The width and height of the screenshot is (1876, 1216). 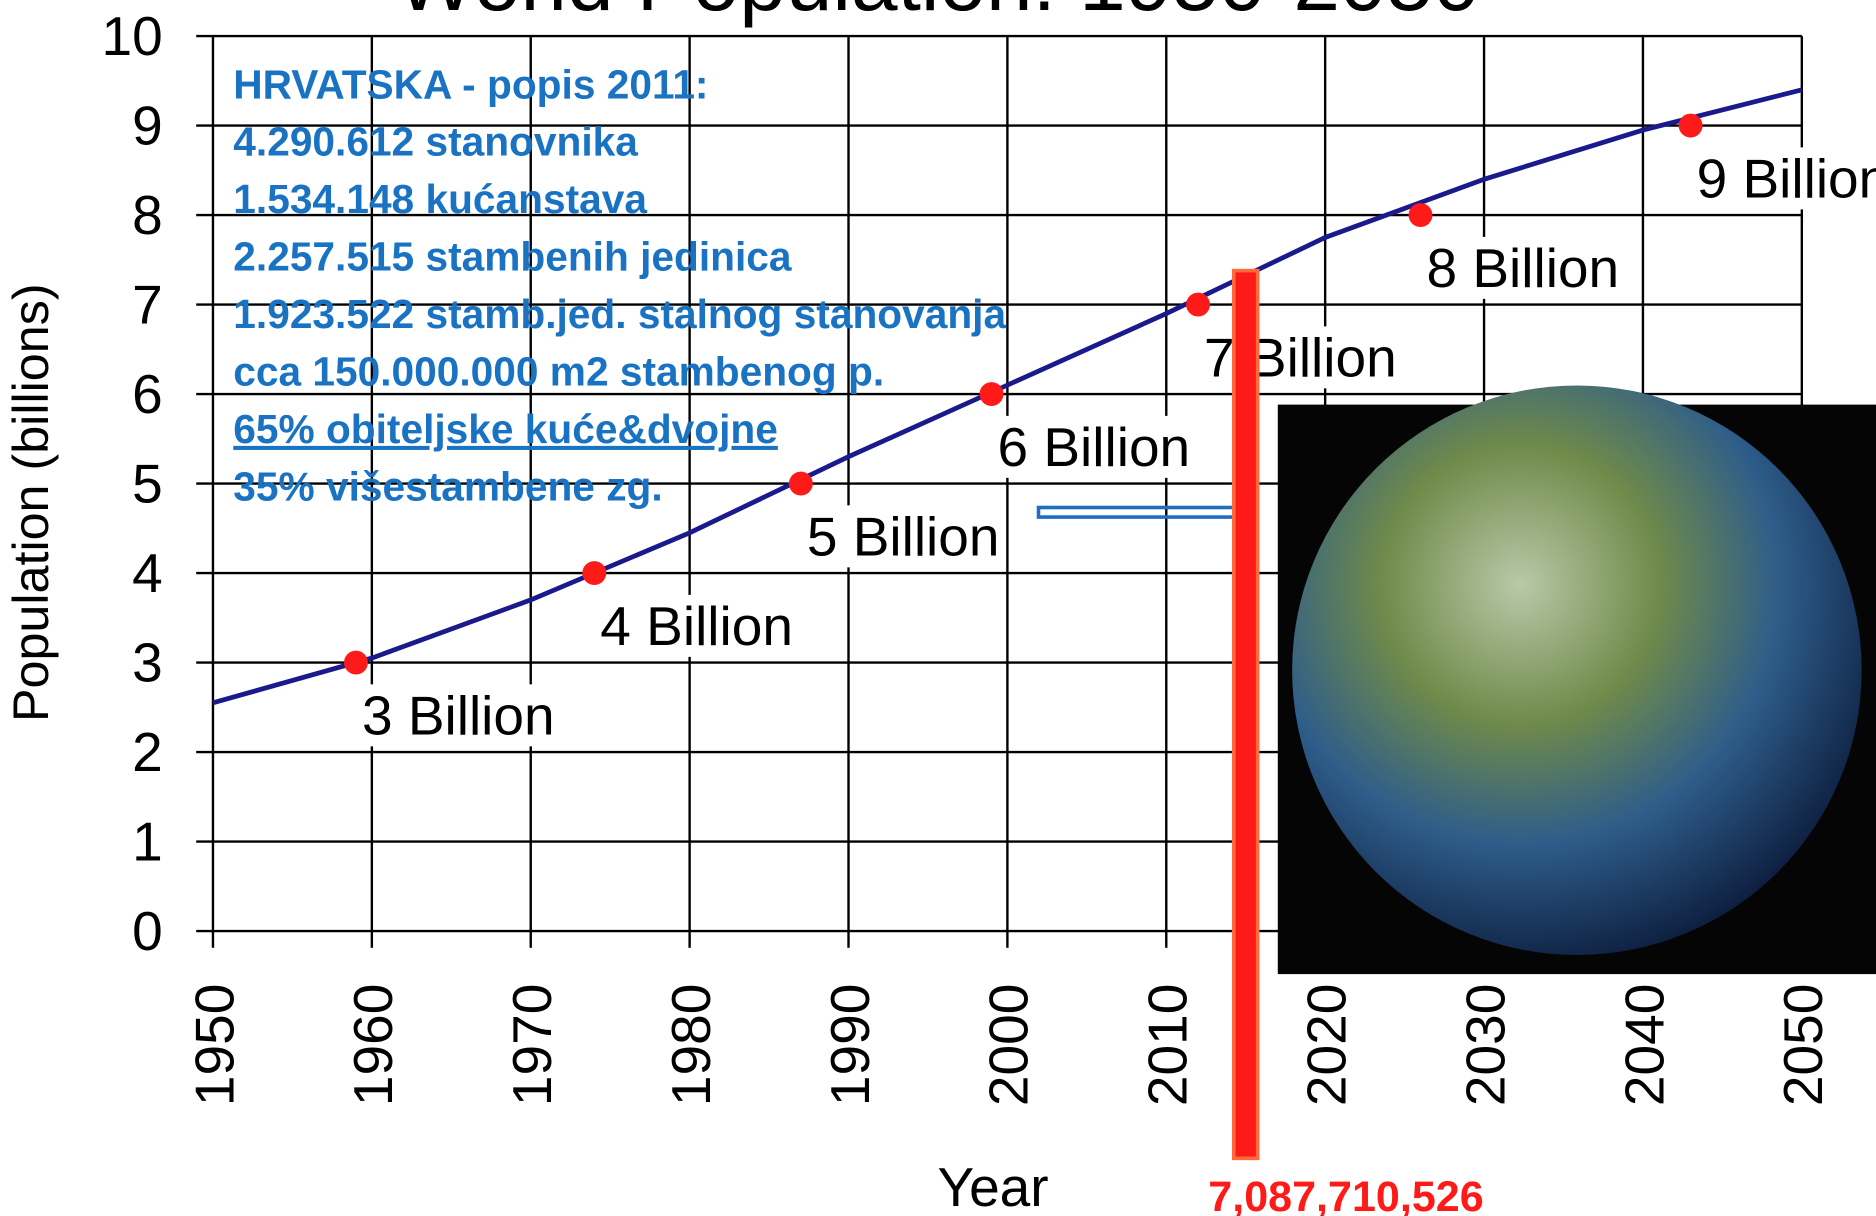 What do you see at coordinates (1145, 512) in the screenshot?
I see `connector` at bounding box center [1145, 512].